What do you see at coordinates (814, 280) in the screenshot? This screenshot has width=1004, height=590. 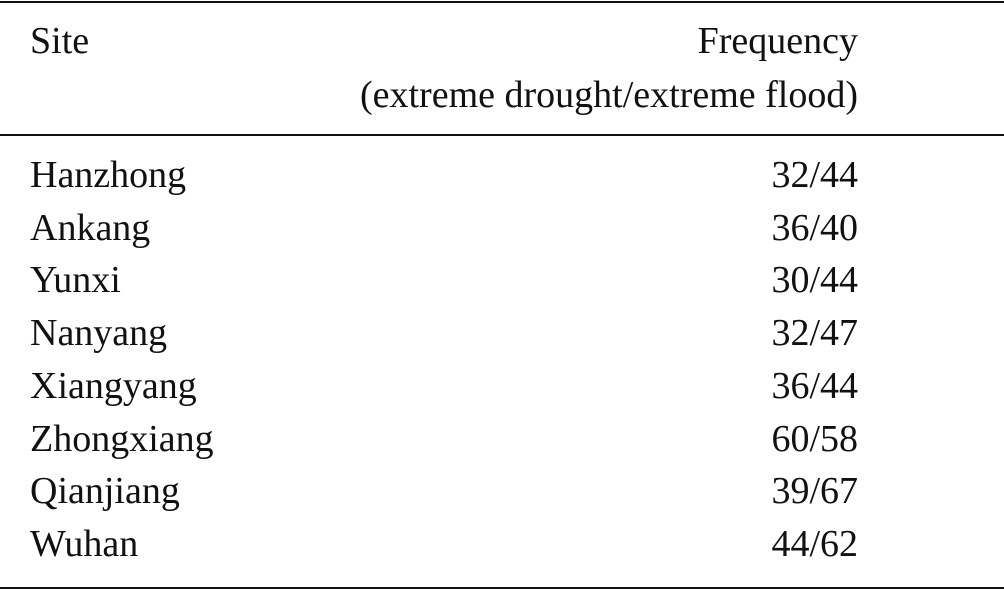 I see `frequency-cell: 30/44` at bounding box center [814, 280].